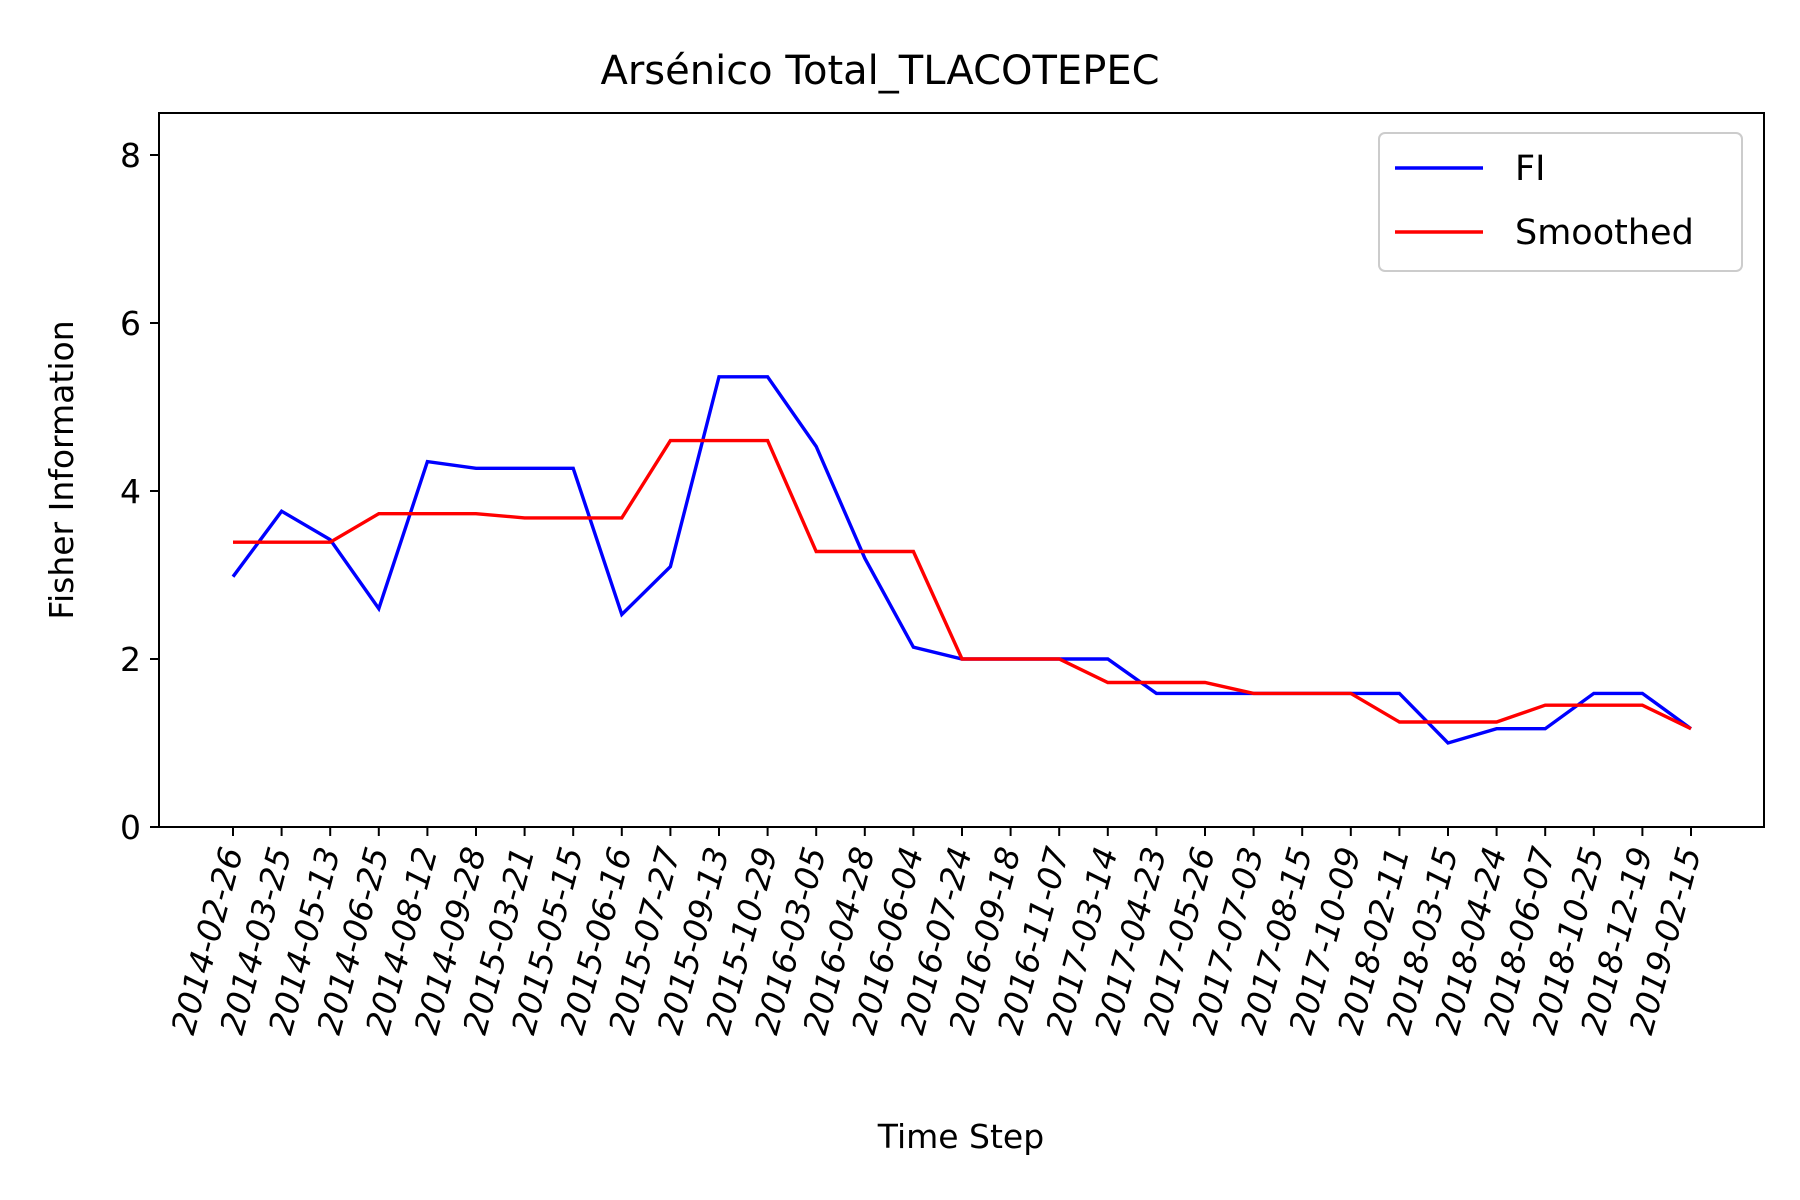  I want to click on chart-title: Arsénico Total_TLACOTEPEC, so click(879, 71).